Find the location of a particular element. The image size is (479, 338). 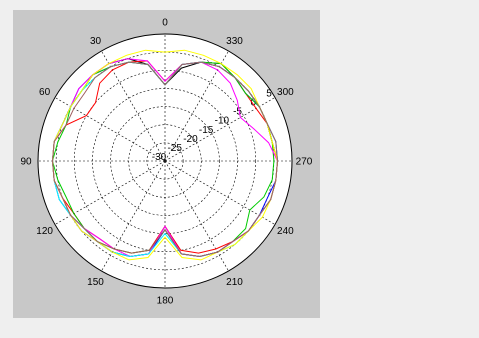

angle-tick-label: 240 is located at coordinates (285, 231).